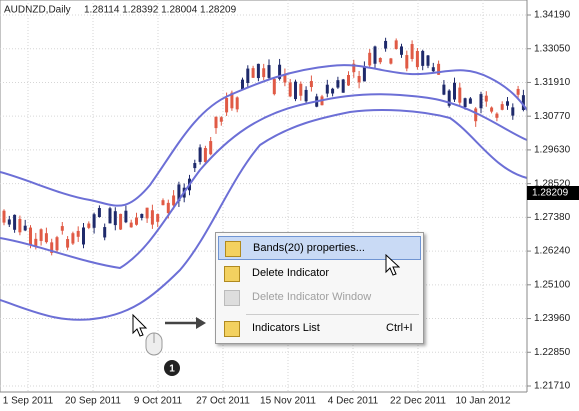  I want to click on current-price: 1.28209, so click(550, 193).